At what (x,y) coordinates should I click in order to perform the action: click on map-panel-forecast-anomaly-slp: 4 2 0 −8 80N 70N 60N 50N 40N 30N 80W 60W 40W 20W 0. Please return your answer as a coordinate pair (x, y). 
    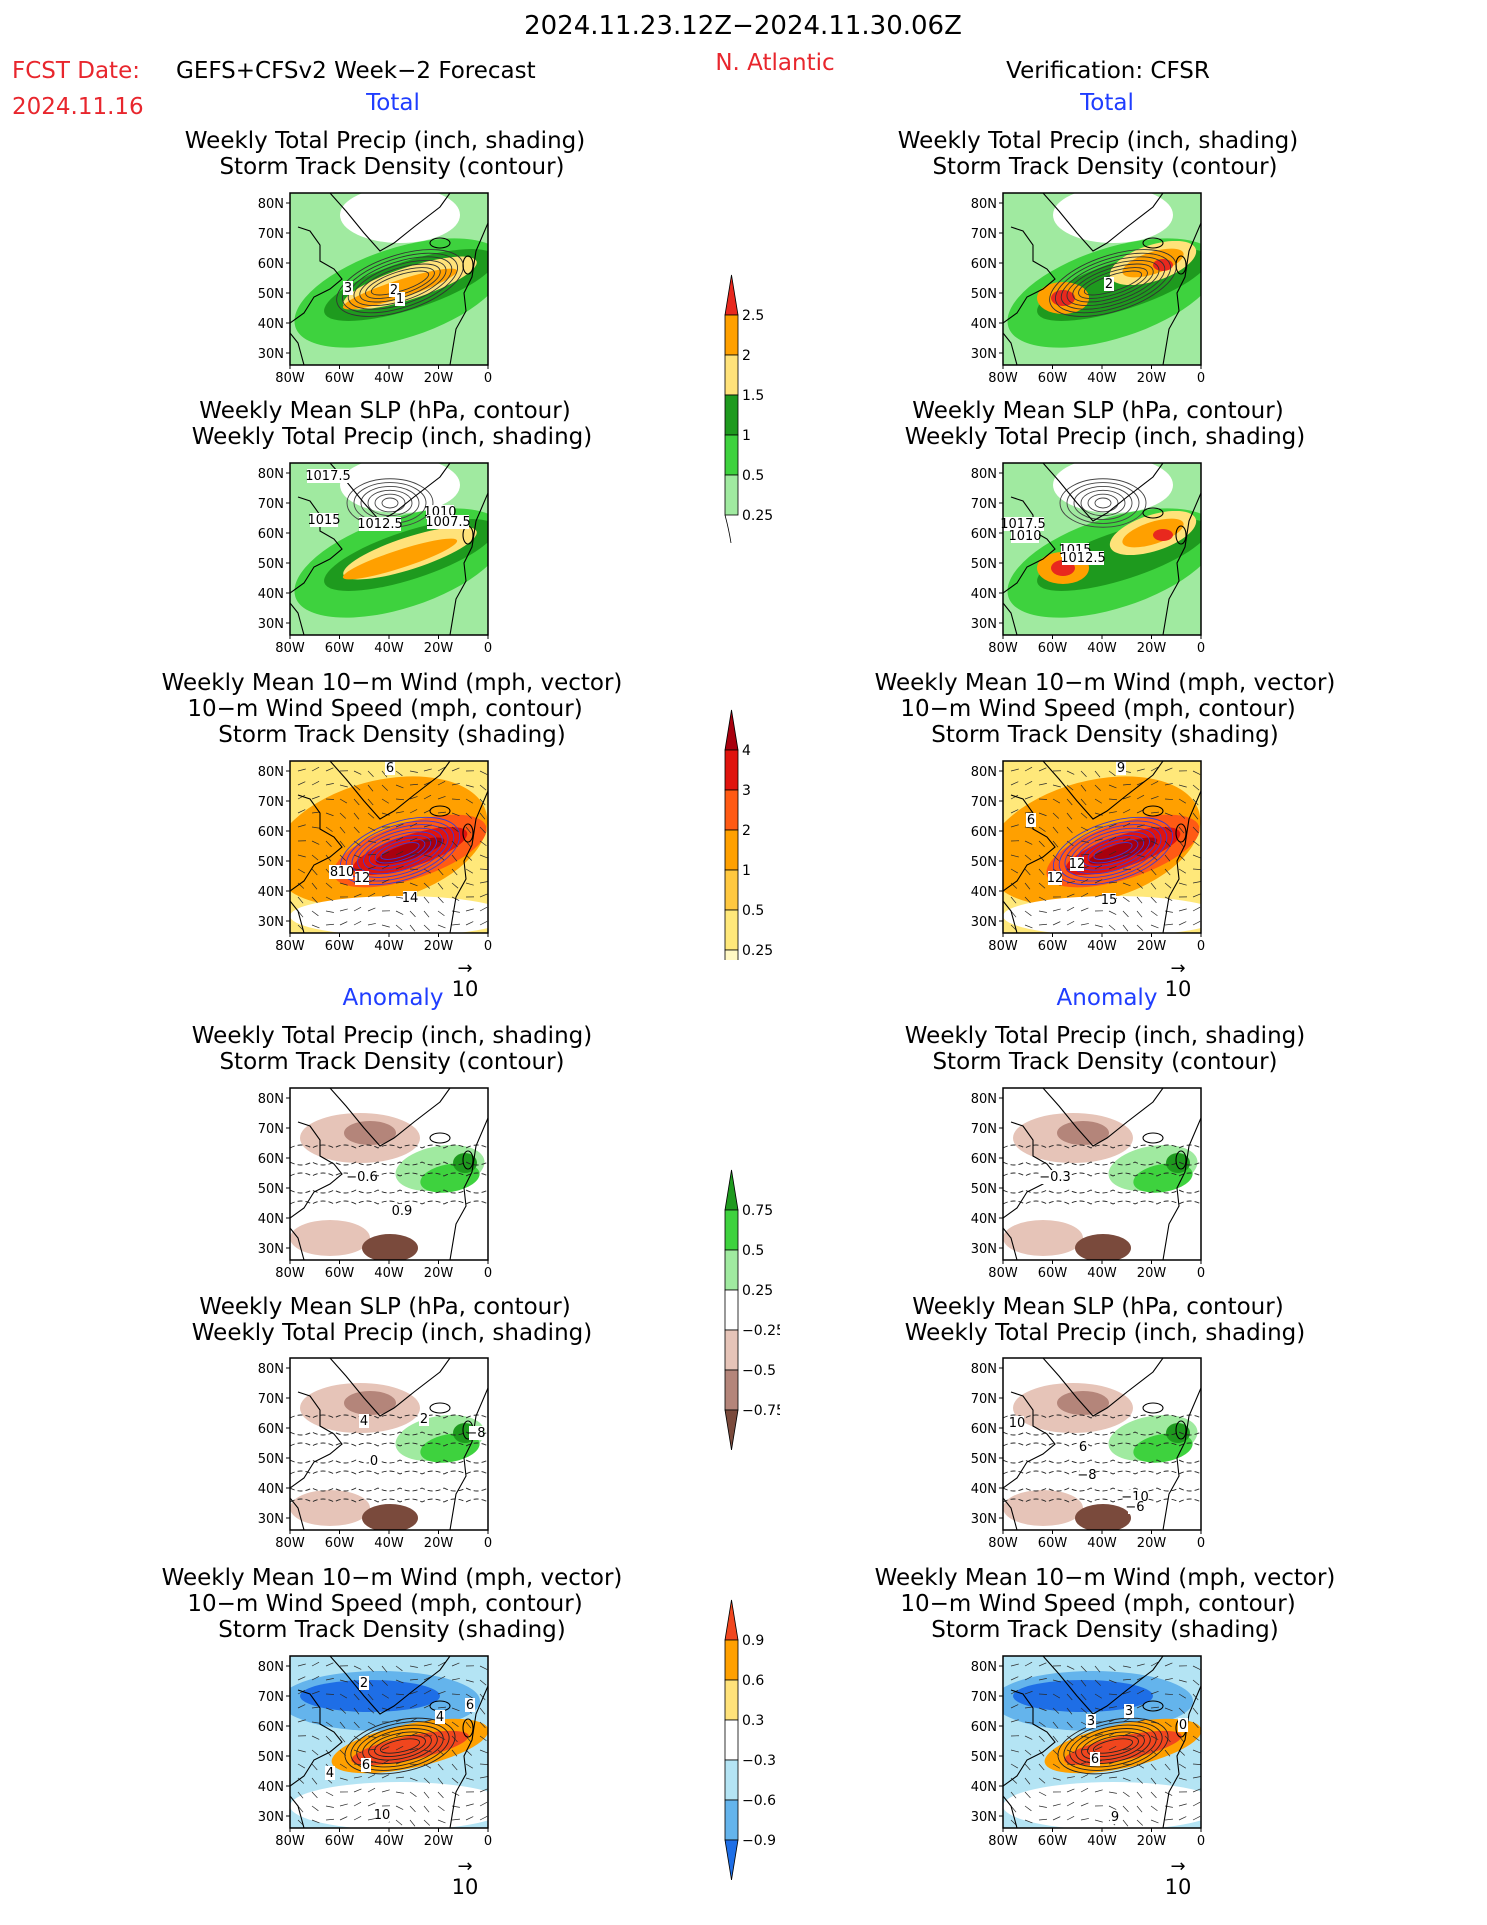
    Looking at the image, I should click on (375, 1453).